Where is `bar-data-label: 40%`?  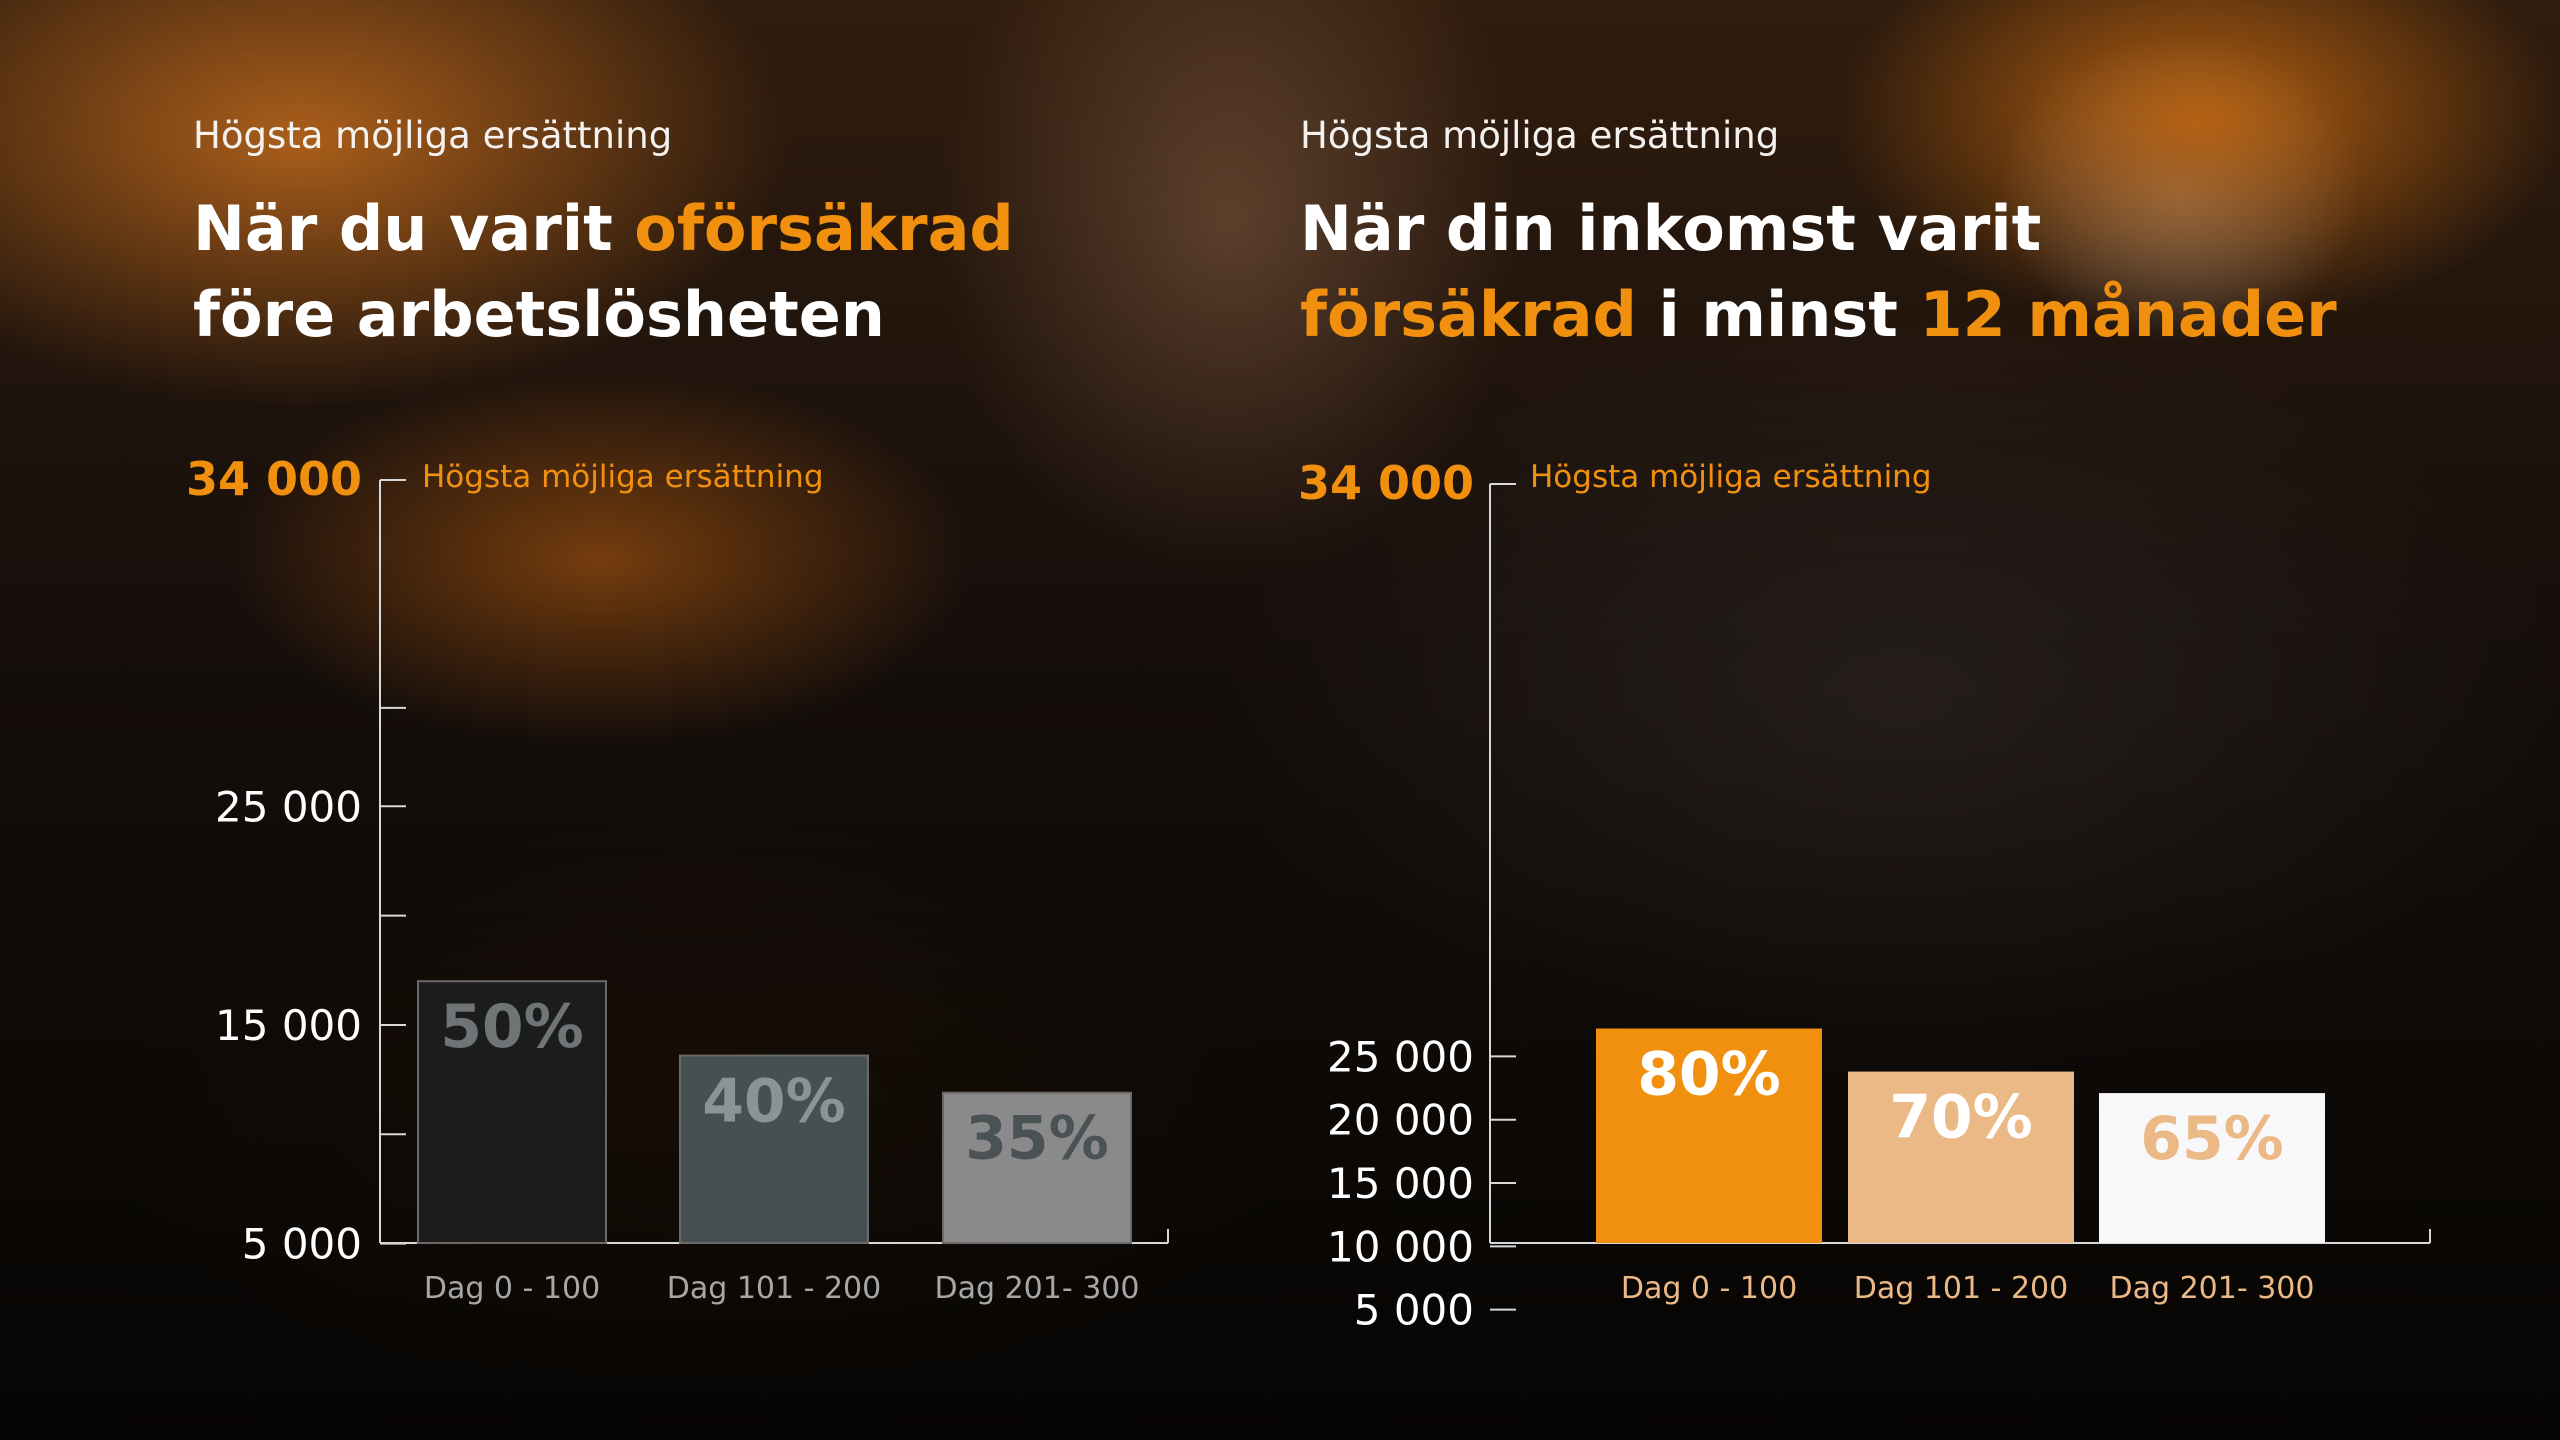
bar-data-label: 40% is located at coordinates (774, 1102).